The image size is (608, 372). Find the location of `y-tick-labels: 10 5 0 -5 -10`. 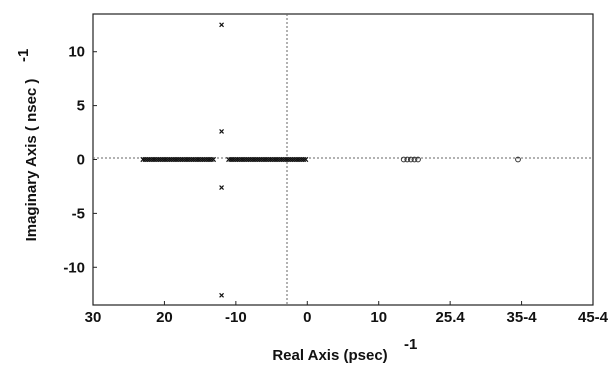

y-tick-labels: 10 5 0 -5 -10 is located at coordinates (80, 160).